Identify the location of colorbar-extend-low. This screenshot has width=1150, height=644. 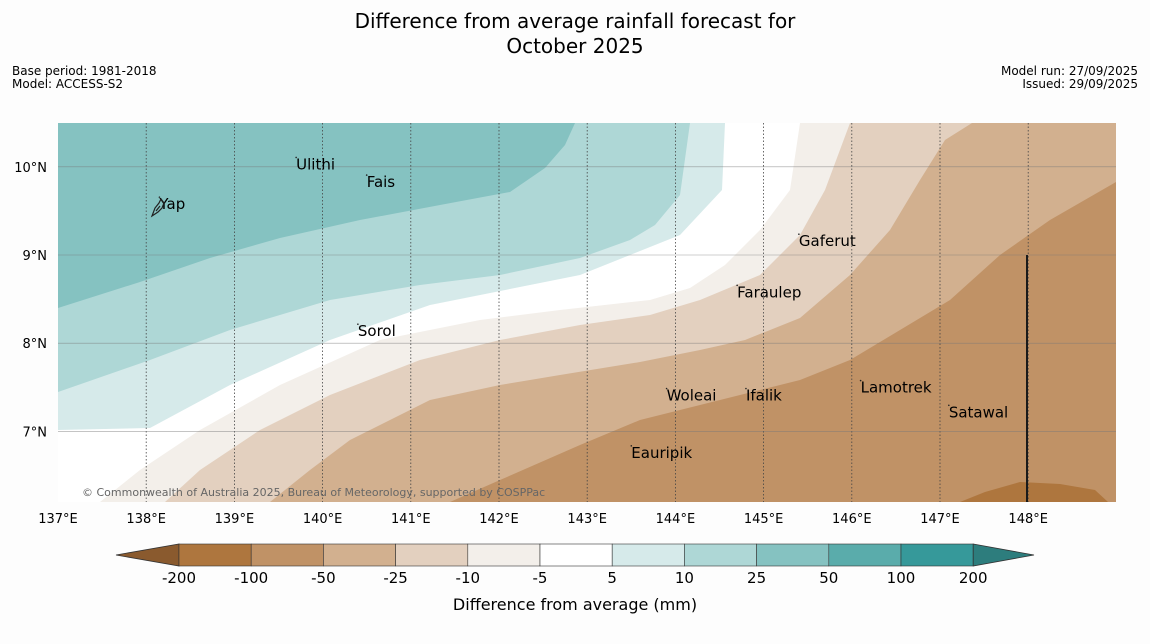
(147, 555).